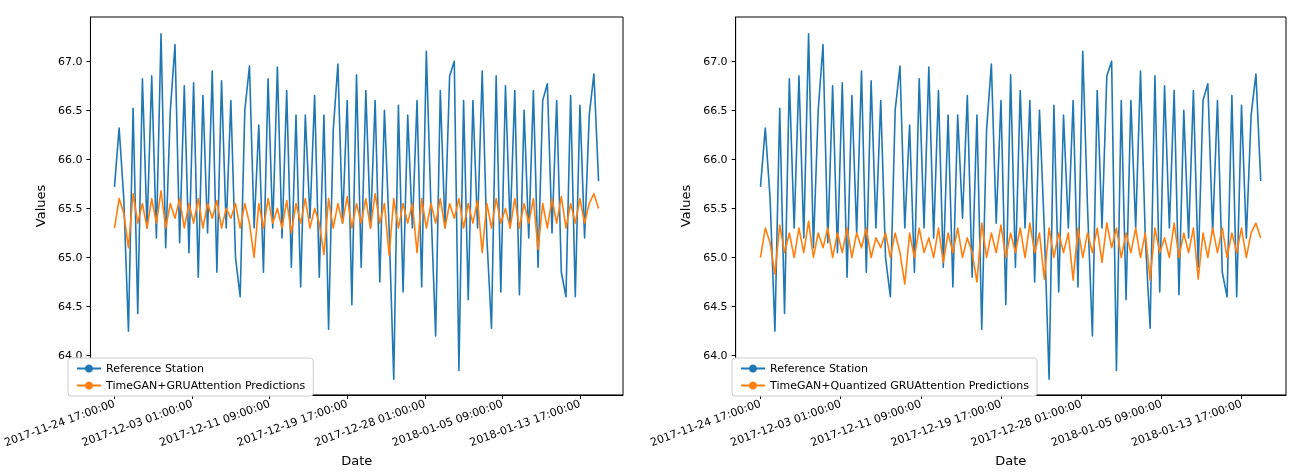 The image size is (1292, 472). What do you see at coordinates (715, 356) in the screenshot?
I see `y-tick-label: 64.0` at bounding box center [715, 356].